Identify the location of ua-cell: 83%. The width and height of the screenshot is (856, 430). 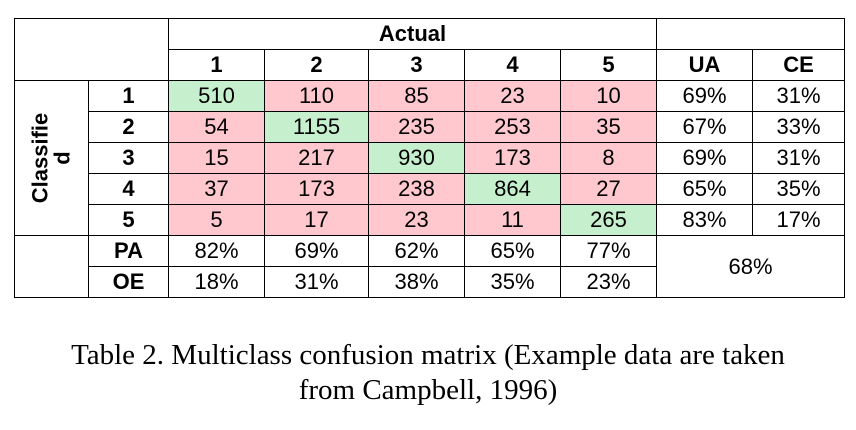
(704, 220).